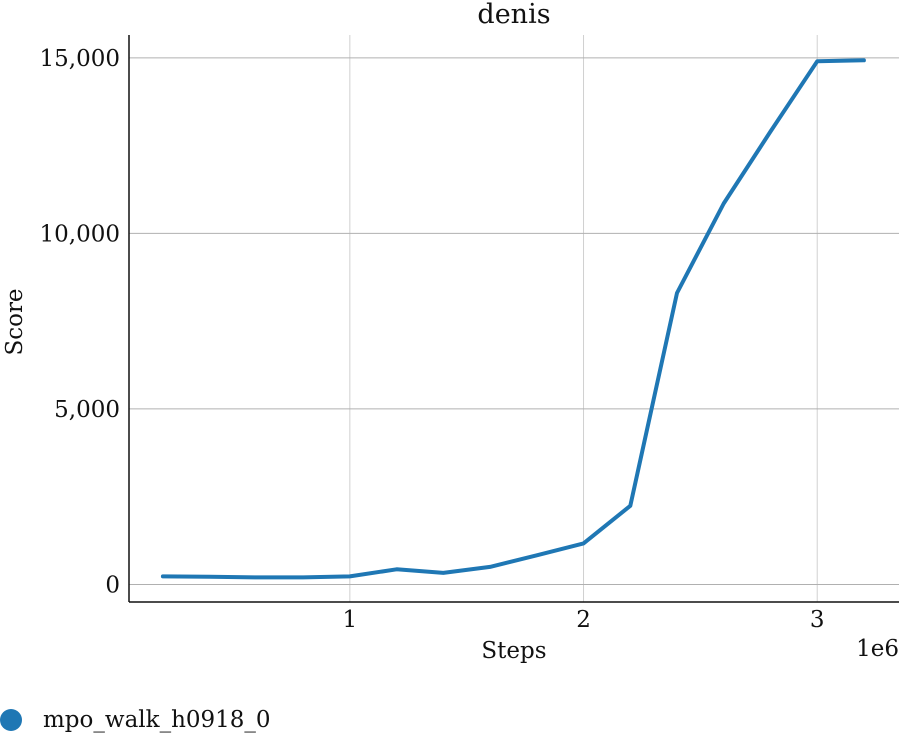  Describe the element at coordinates (877, 649) in the screenshot. I see `x-axis-scale-label: 1e6` at that location.